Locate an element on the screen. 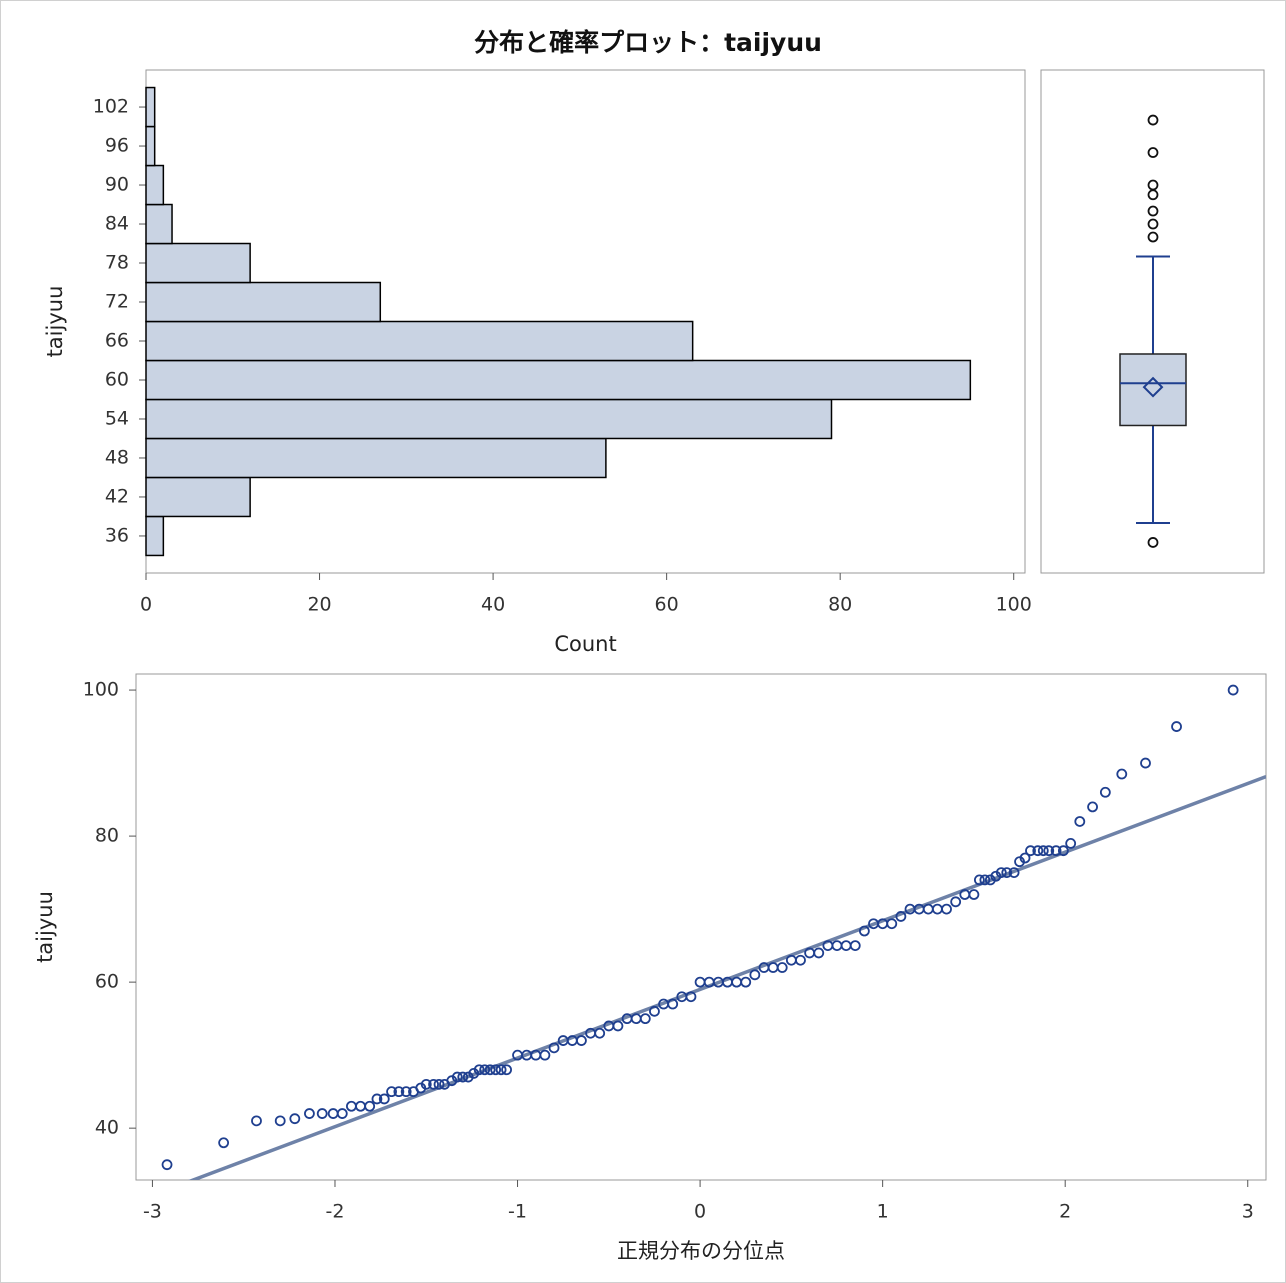 This screenshot has height=1283, width=1286. y-tick-label: 66 is located at coordinates (117, 340).